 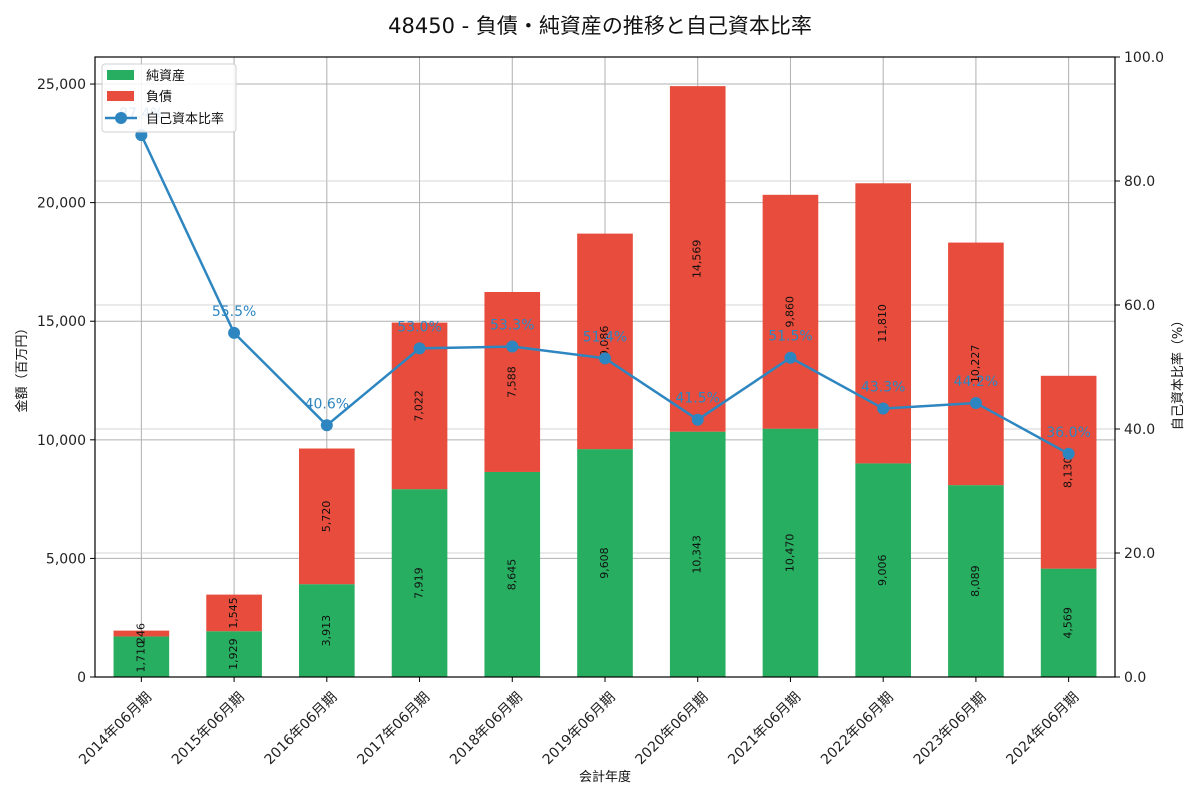 I want to click on net-assets-value-label: 9,608, so click(x=604, y=563).